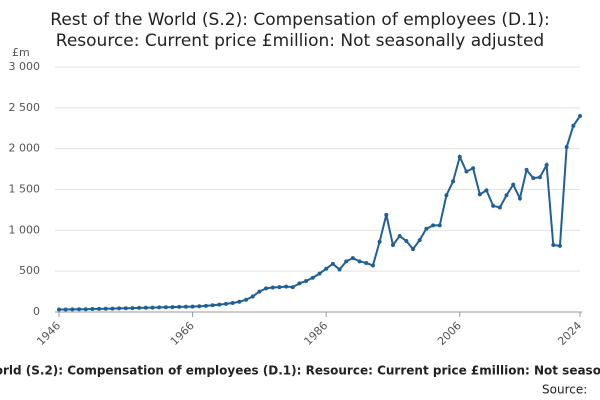 The height and width of the screenshot is (400, 600). What do you see at coordinates (315, 333) in the screenshot?
I see `x-tick-label: 1986` at bounding box center [315, 333].